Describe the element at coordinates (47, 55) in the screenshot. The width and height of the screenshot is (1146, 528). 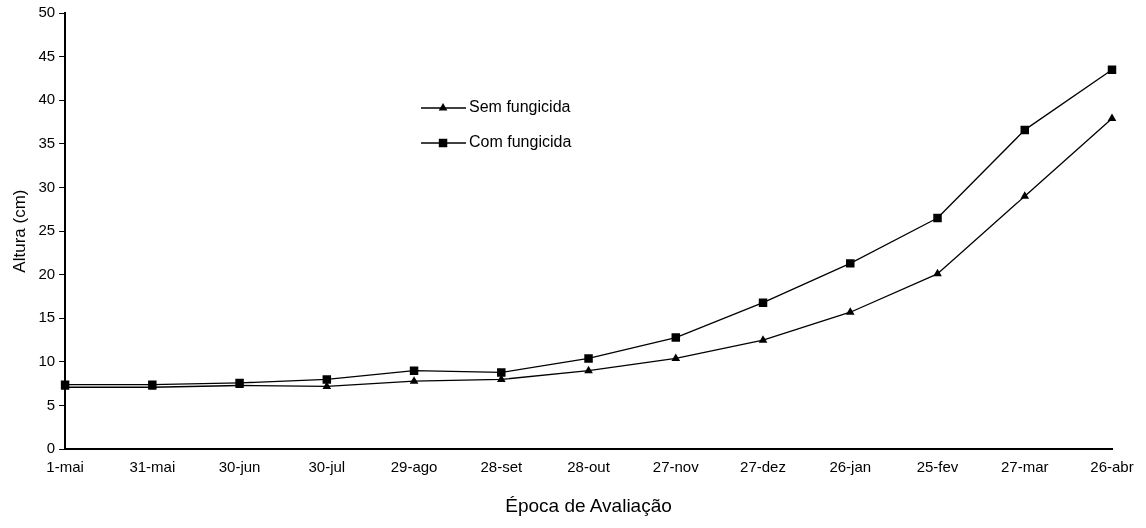
I see `y-tick-label: 45` at that location.